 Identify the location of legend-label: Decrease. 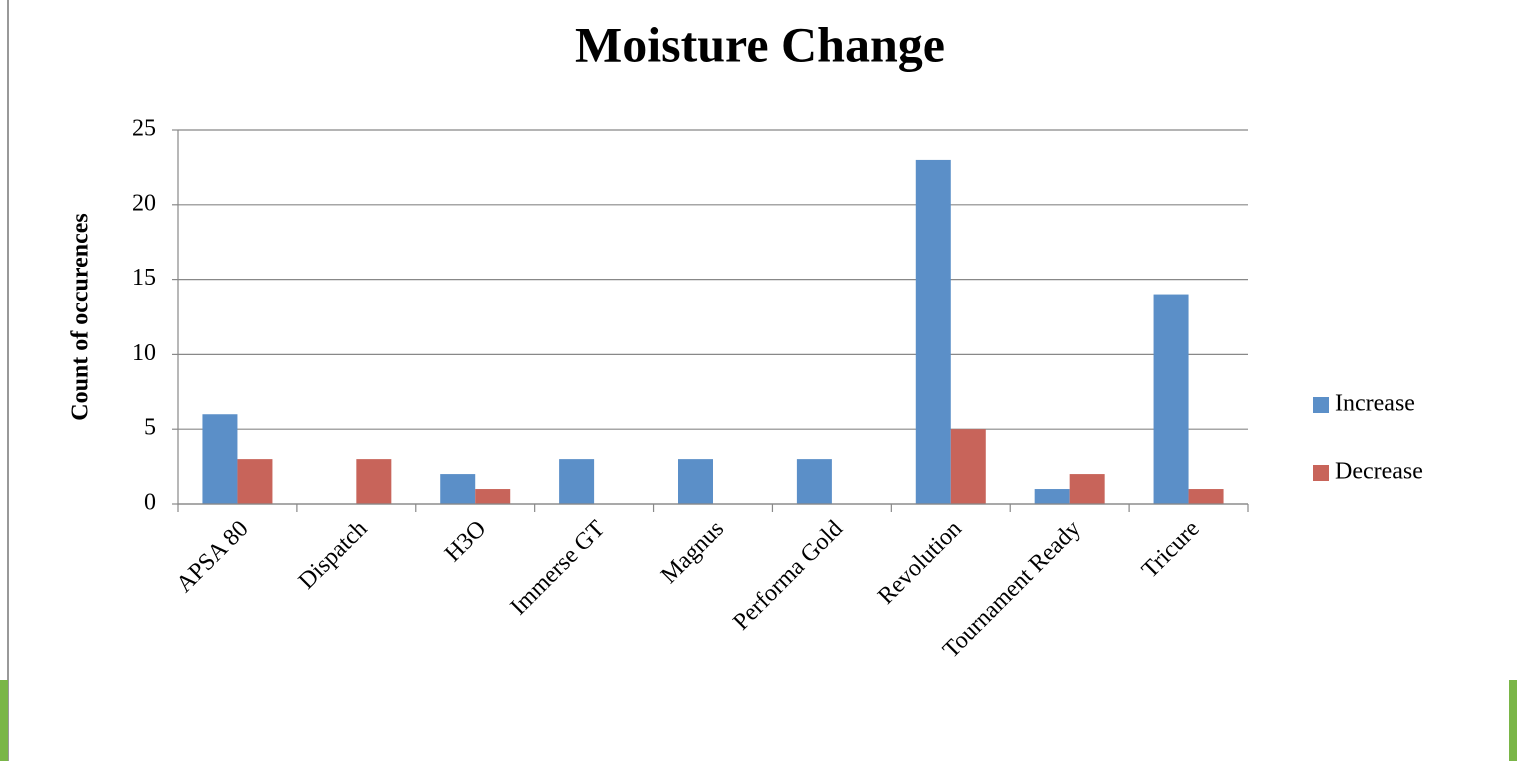
(1379, 472).